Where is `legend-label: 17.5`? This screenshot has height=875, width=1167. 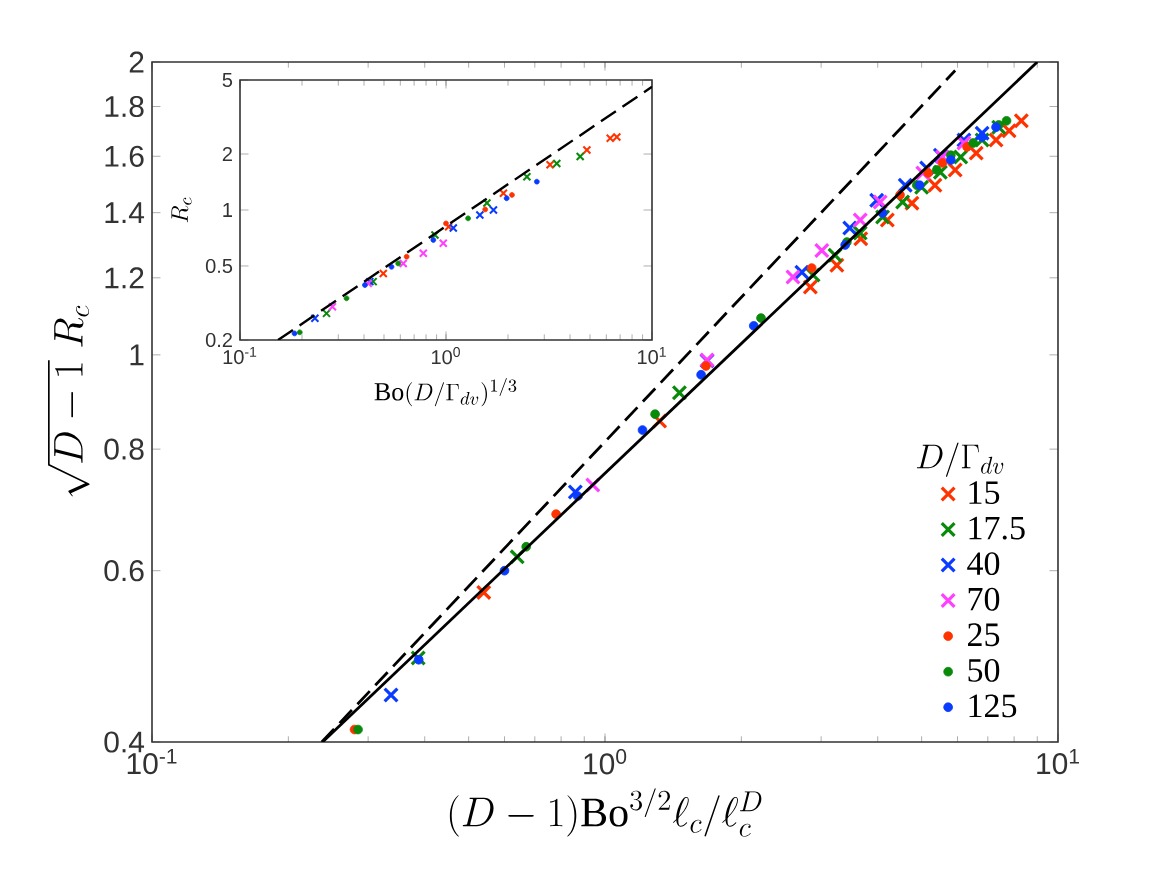
legend-label: 17.5 is located at coordinates (997, 528).